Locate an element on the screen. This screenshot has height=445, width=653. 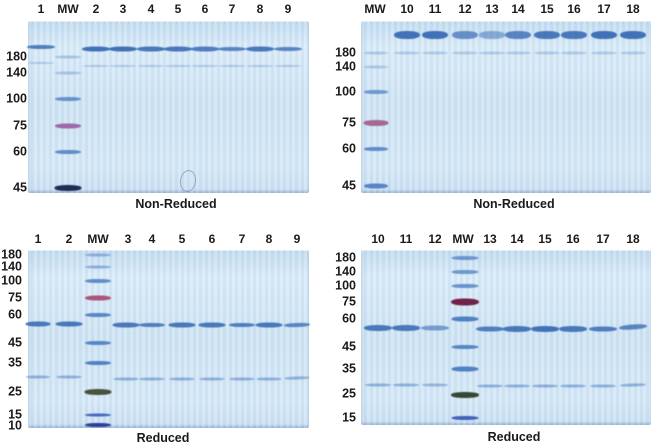
band-bl-lane-3-heavy is located at coordinates (126, 325).